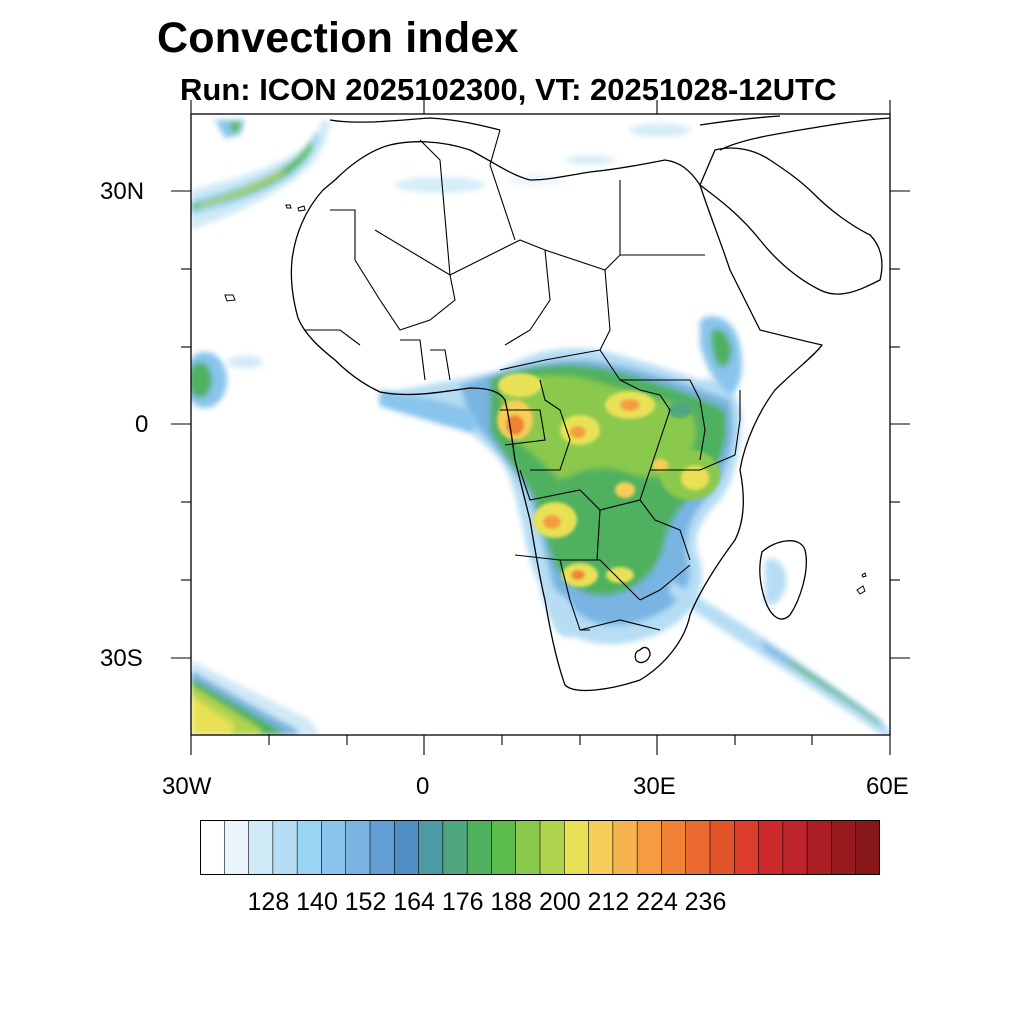  Describe the element at coordinates (705, 902) in the screenshot. I see `colorbar-tick-label: 236` at that location.